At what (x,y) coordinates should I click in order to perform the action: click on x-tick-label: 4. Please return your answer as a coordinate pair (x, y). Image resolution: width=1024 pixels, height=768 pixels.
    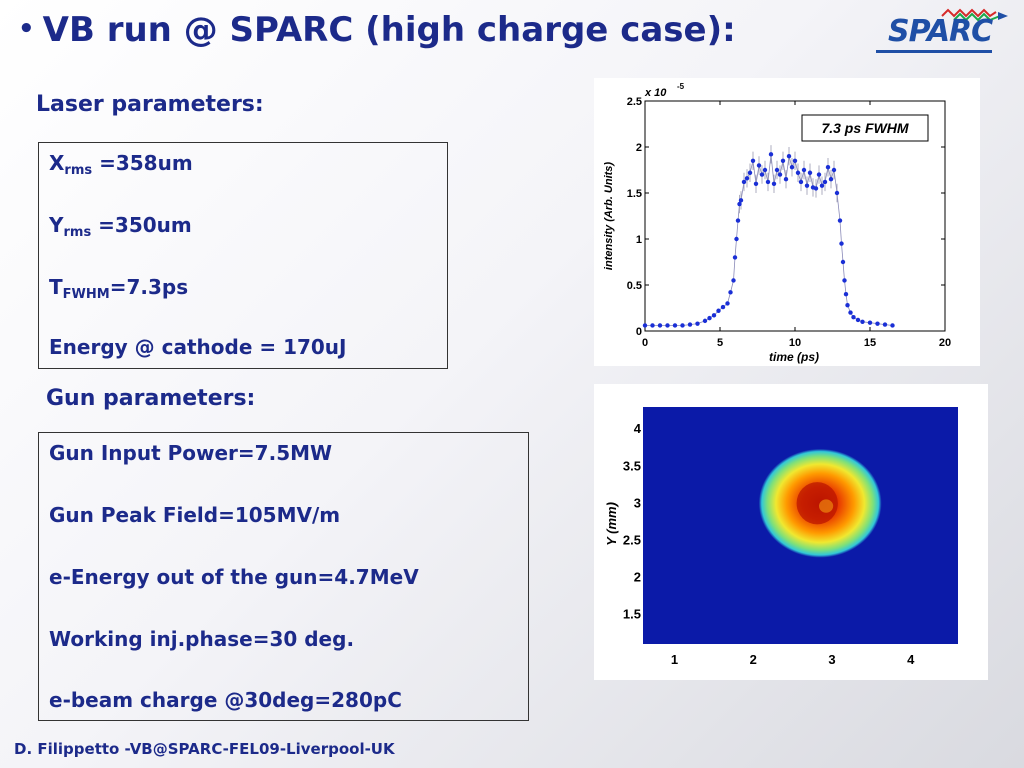
    Looking at the image, I should click on (911, 659).